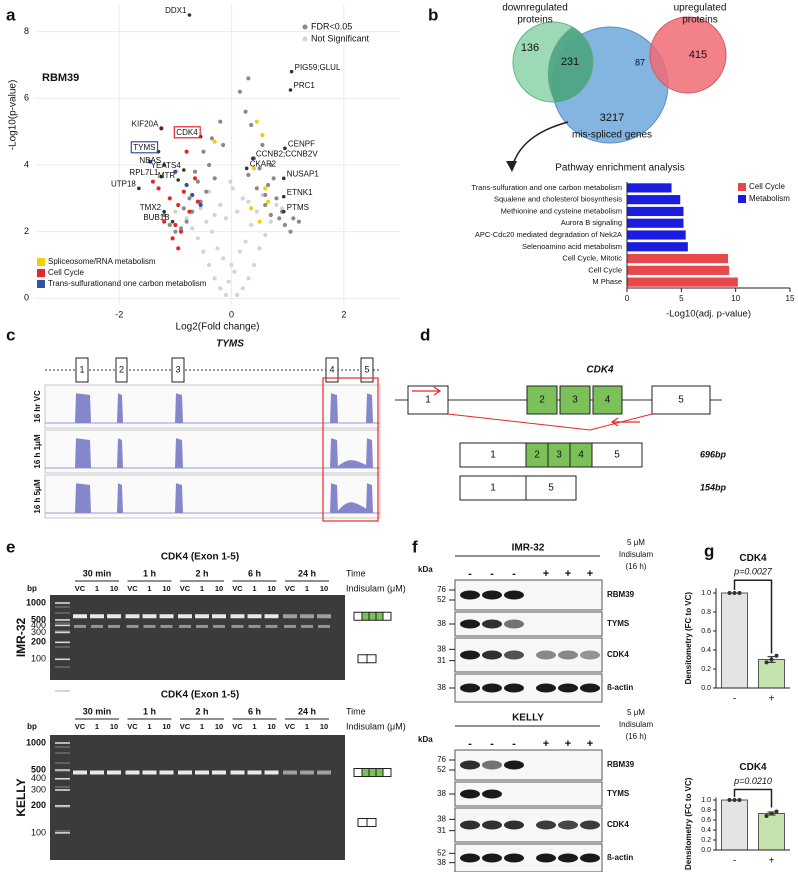 The width and height of the screenshot is (798, 872). Describe the element at coordinates (581, 455) in the screenshot. I see `exon-label: 4` at that location.